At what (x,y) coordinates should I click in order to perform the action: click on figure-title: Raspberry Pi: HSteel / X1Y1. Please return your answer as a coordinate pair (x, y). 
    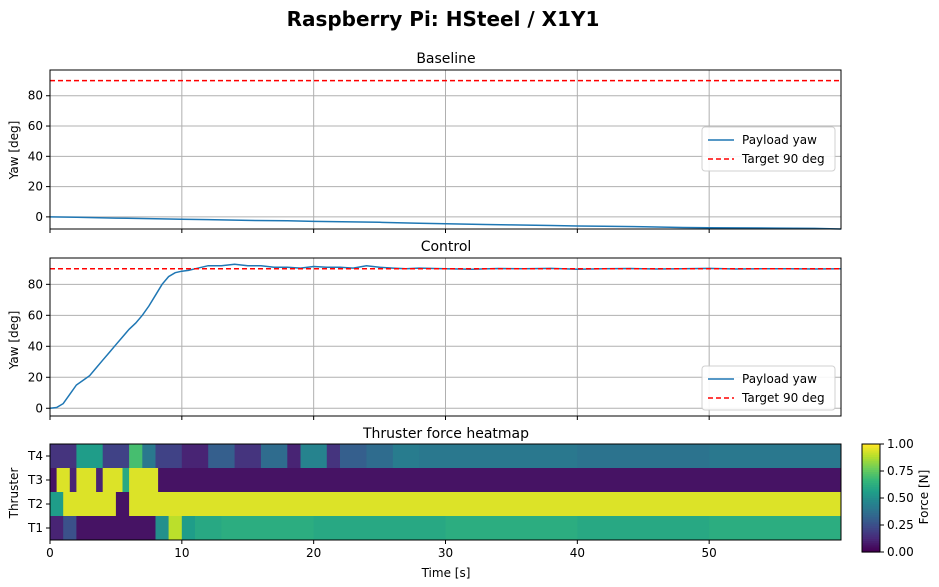
    Looking at the image, I should click on (443, 19).